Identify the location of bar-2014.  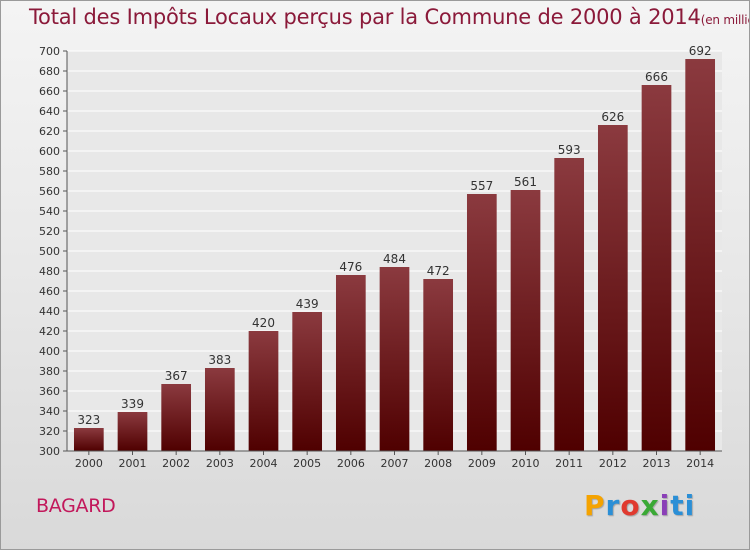
(700, 255).